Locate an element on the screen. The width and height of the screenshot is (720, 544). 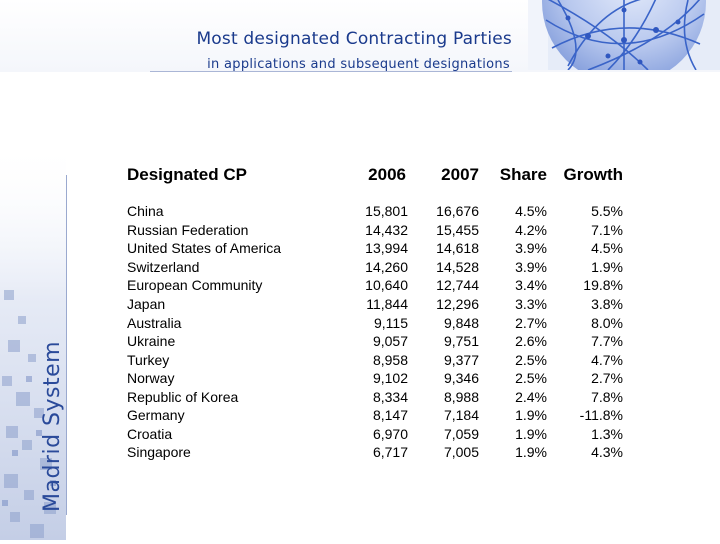
table-cell: 7.8% is located at coordinates (607, 396).